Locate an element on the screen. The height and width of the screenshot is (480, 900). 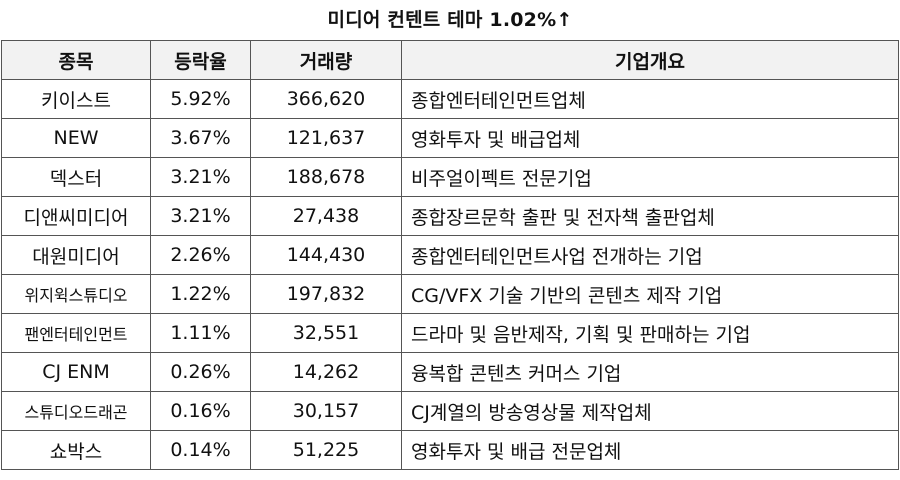
header-rate: 등락율 is located at coordinates (200, 60).